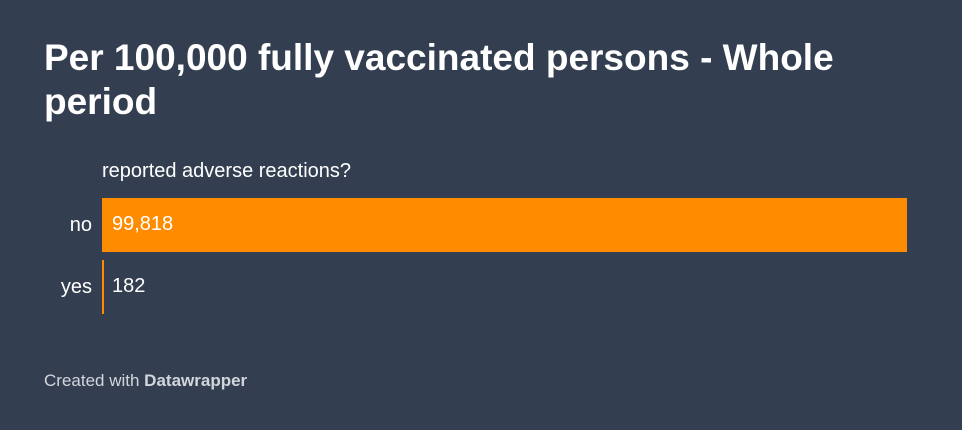 The height and width of the screenshot is (430, 962). Describe the element at coordinates (196, 380) in the screenshot. I see `footer-brand: Datawrapper` at that location.